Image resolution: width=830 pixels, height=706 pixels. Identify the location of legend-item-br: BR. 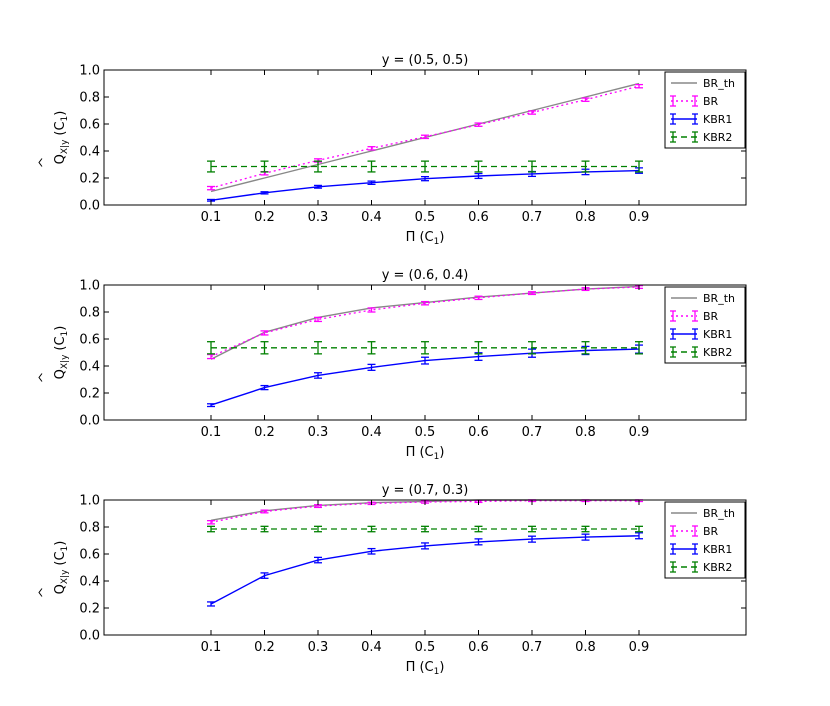
(694, 101).